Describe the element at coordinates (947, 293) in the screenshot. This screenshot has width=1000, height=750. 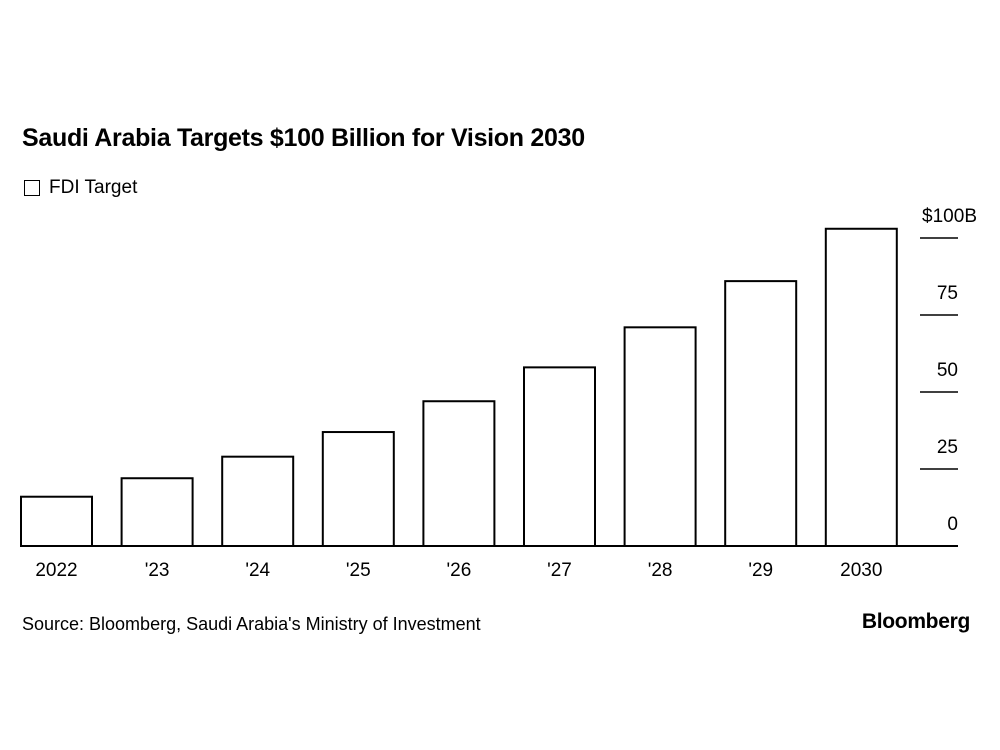
I see `y-tick-label-3: 75` at that location.